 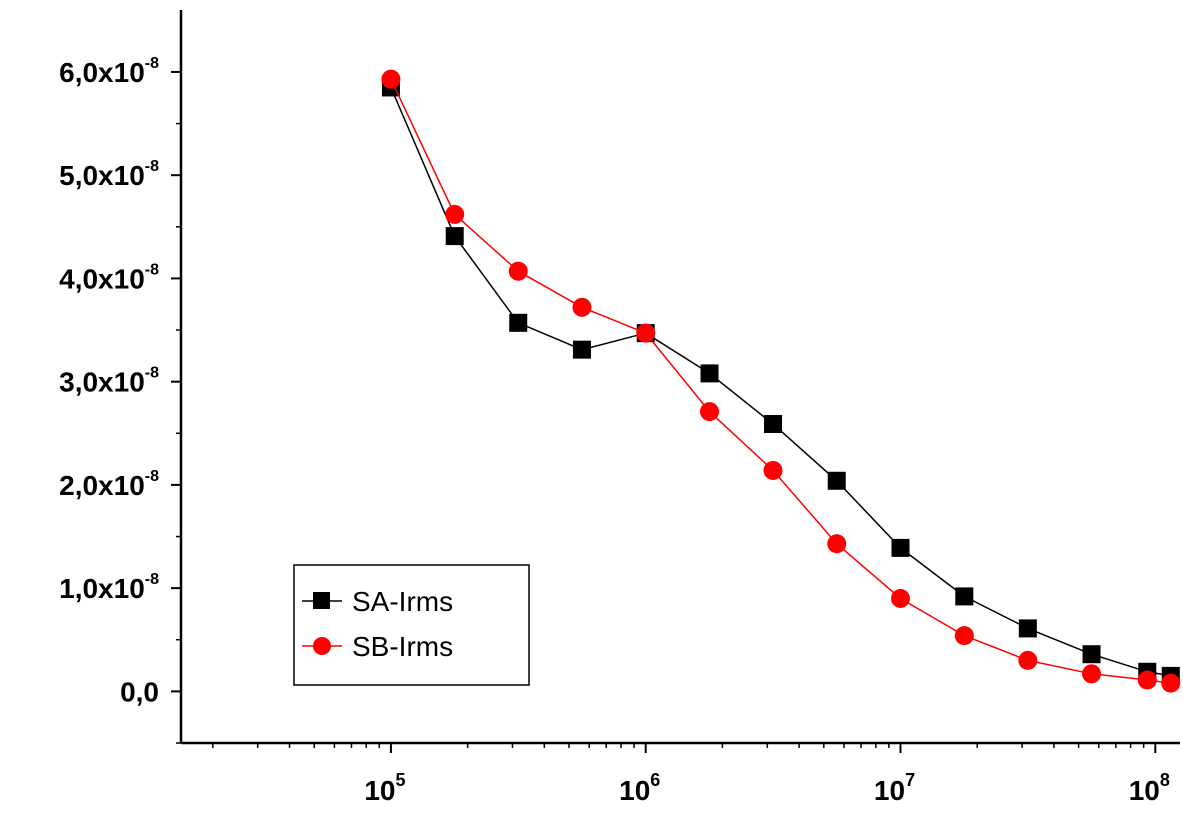 I want to click on legend-label: SB-Irms, so click(x=402, y=646).